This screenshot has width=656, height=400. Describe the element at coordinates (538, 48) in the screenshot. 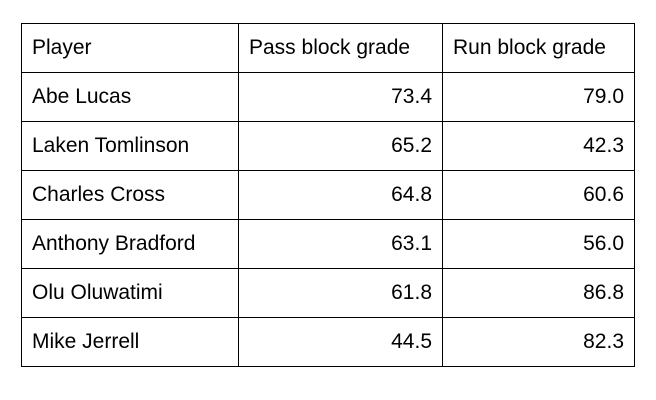

I see `column-header-run-block-grade: Run block grade` at that location.